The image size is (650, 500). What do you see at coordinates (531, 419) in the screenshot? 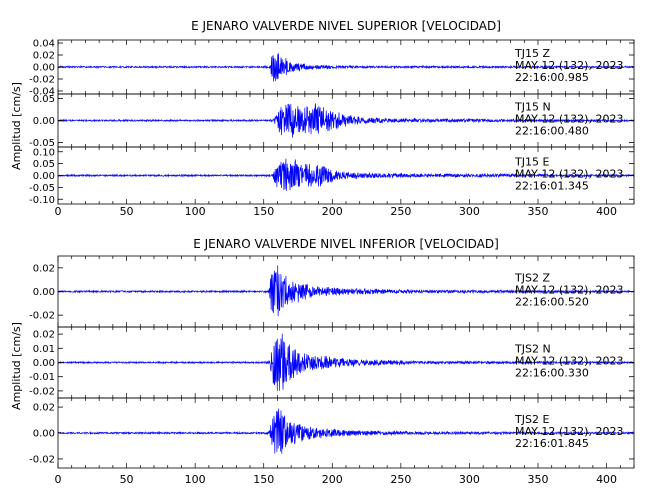
I see `station-label: TJS2 E` at bounding box center [531, 419].